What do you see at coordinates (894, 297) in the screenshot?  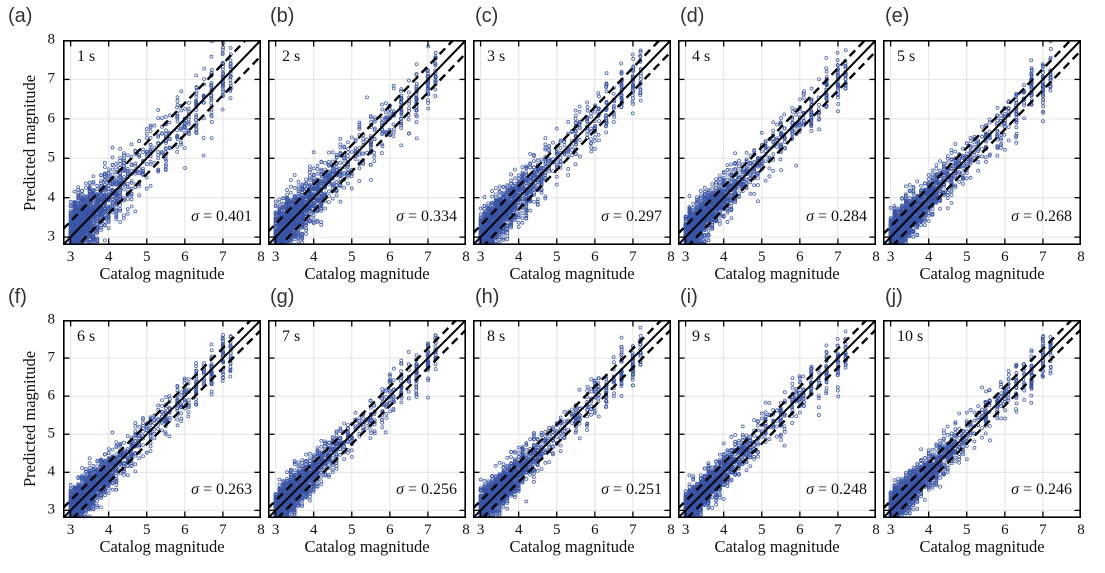 I see `panel-letter: (j)` at bounding box center [894, 297].